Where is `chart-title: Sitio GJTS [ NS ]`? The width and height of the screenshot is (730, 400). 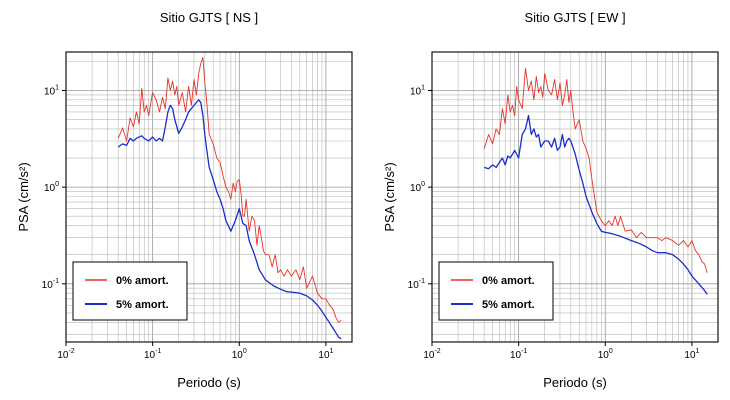
chart-title: Sitio GJTS [ NS ] is located at coordinates (209, 17).